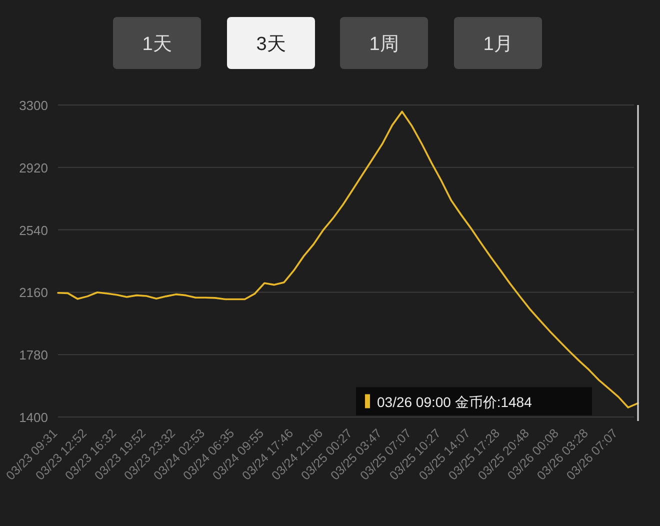 This screenshot has height=526, width=660. What do you see at coordinates (33, 230) in the screenshot?
I see `y-tick-label: 2540` at bounding box center [33, 230].